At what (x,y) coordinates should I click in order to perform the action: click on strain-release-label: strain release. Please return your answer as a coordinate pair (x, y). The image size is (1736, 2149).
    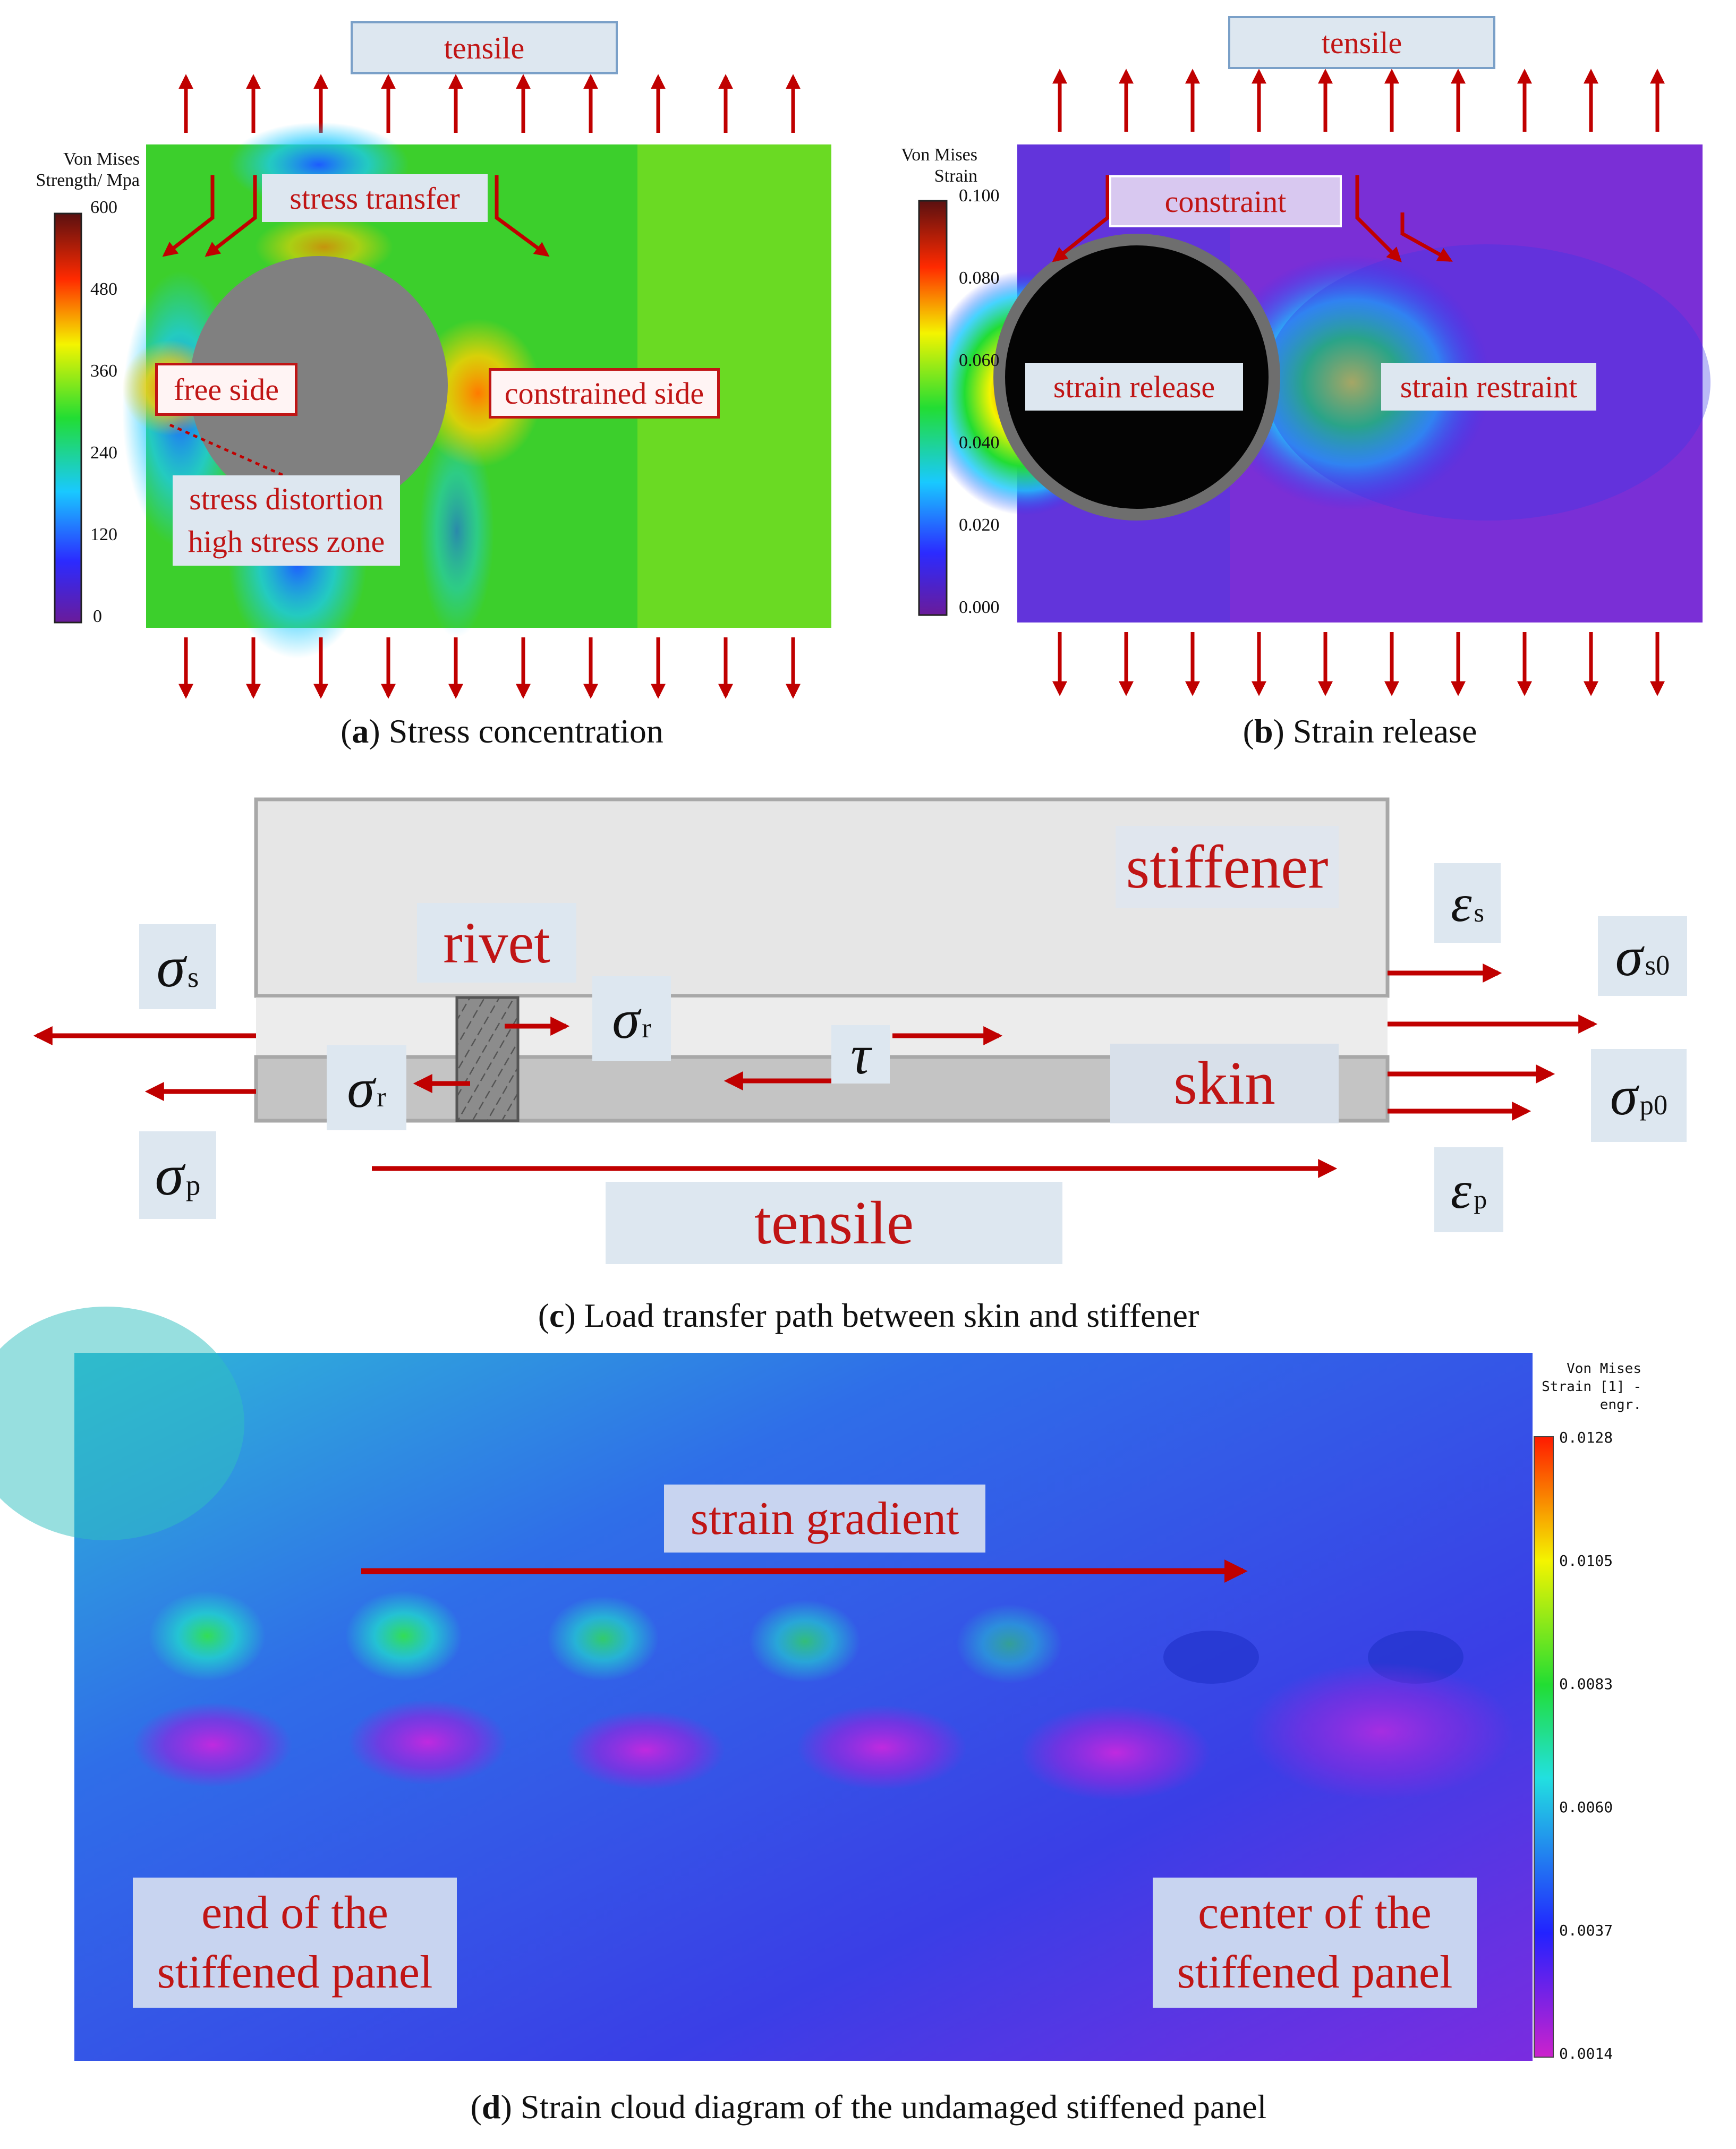
    Looking at the image, I should click on (1134, 387).